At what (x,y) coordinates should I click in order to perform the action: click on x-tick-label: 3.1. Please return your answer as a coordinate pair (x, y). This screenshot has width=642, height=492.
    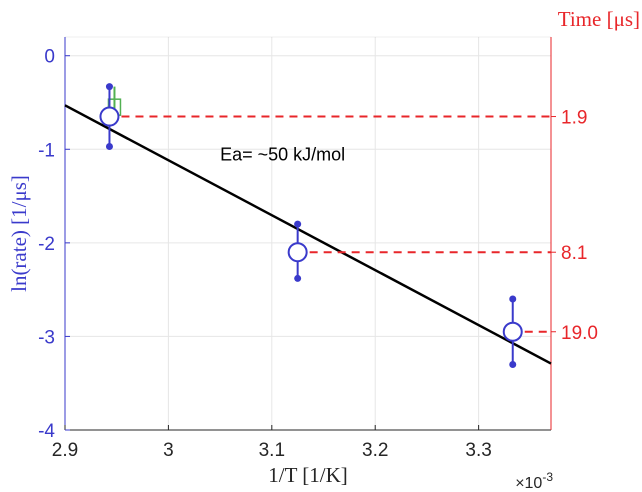
    Looking at the image, I should click on (272, 450).